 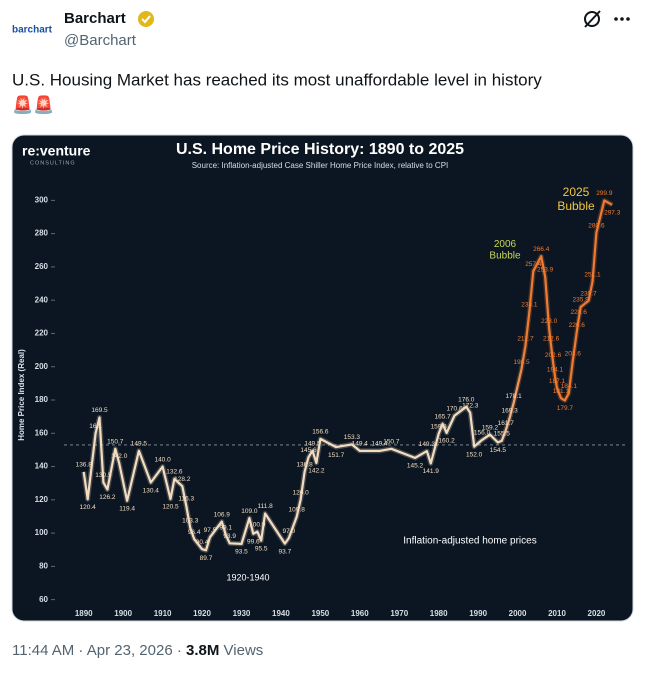 I want to click on value-label: 160.2, so click(x=446, y=441).